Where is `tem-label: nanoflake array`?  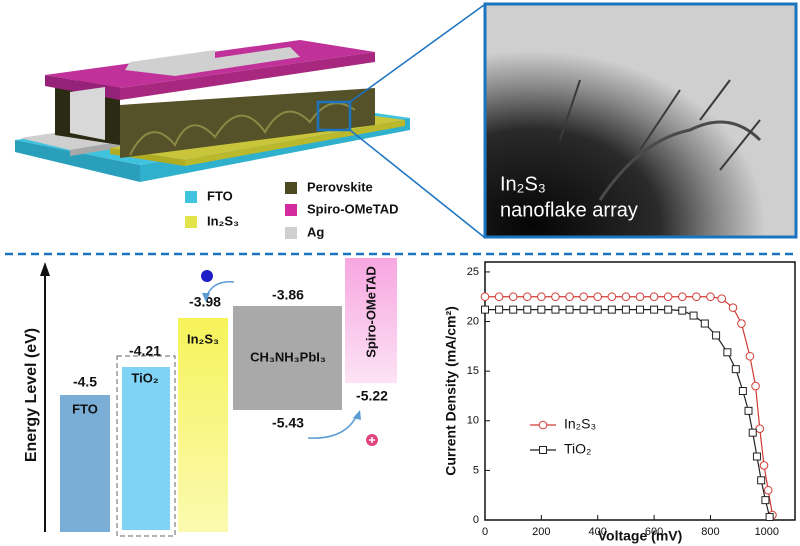 tem-label: nanoflake array is located at coordinates (569, 210).